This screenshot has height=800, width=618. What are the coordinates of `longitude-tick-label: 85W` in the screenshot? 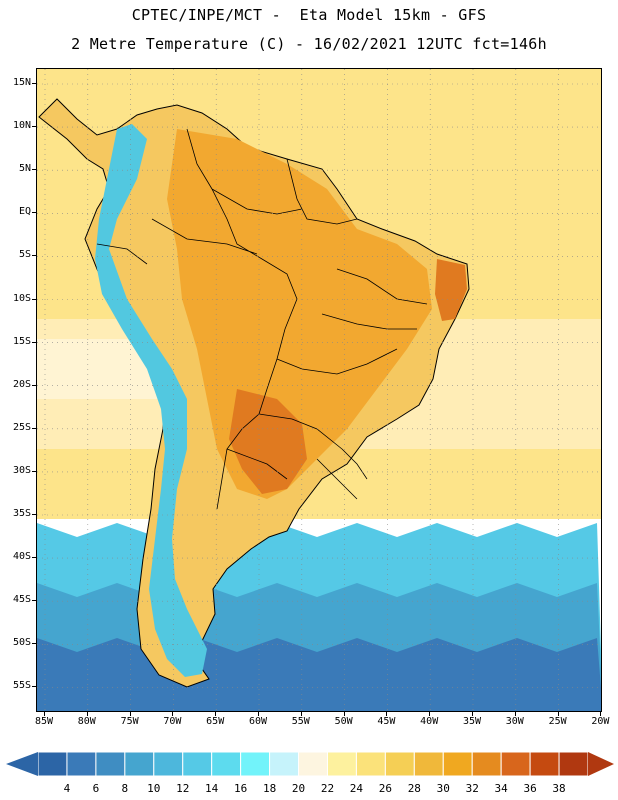 It's located at (44, 721).